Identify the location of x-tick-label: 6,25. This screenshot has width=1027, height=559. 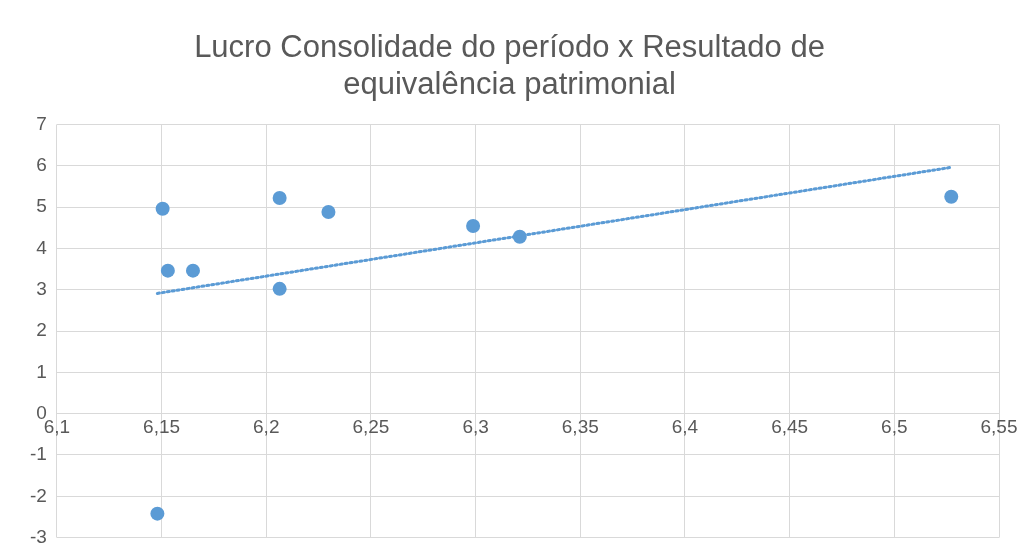
(371, 427).